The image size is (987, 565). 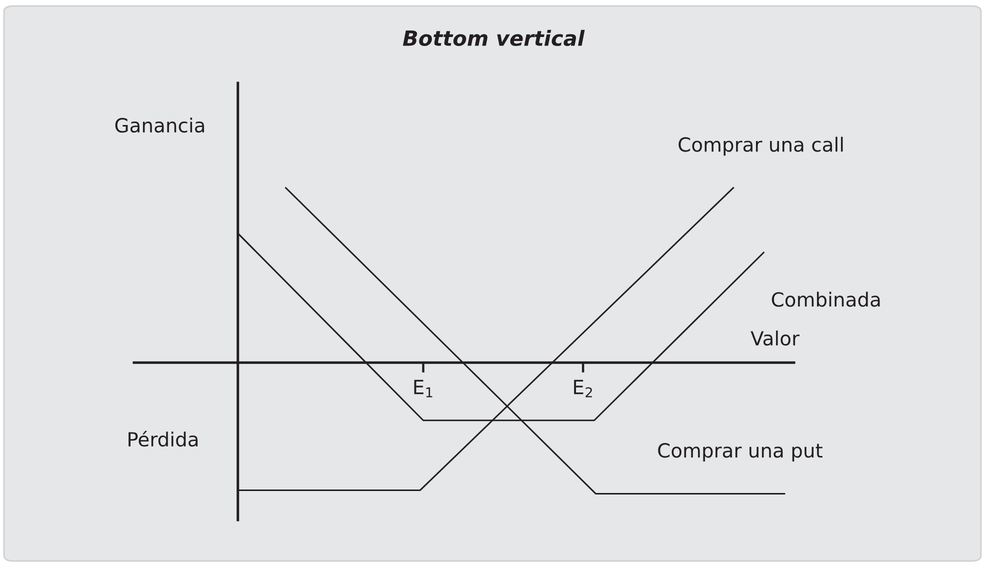 What do you see at coordinates (163, 438) in the screenshot?
I see `annotation: Pérdida` at bounding box center [163, 438].